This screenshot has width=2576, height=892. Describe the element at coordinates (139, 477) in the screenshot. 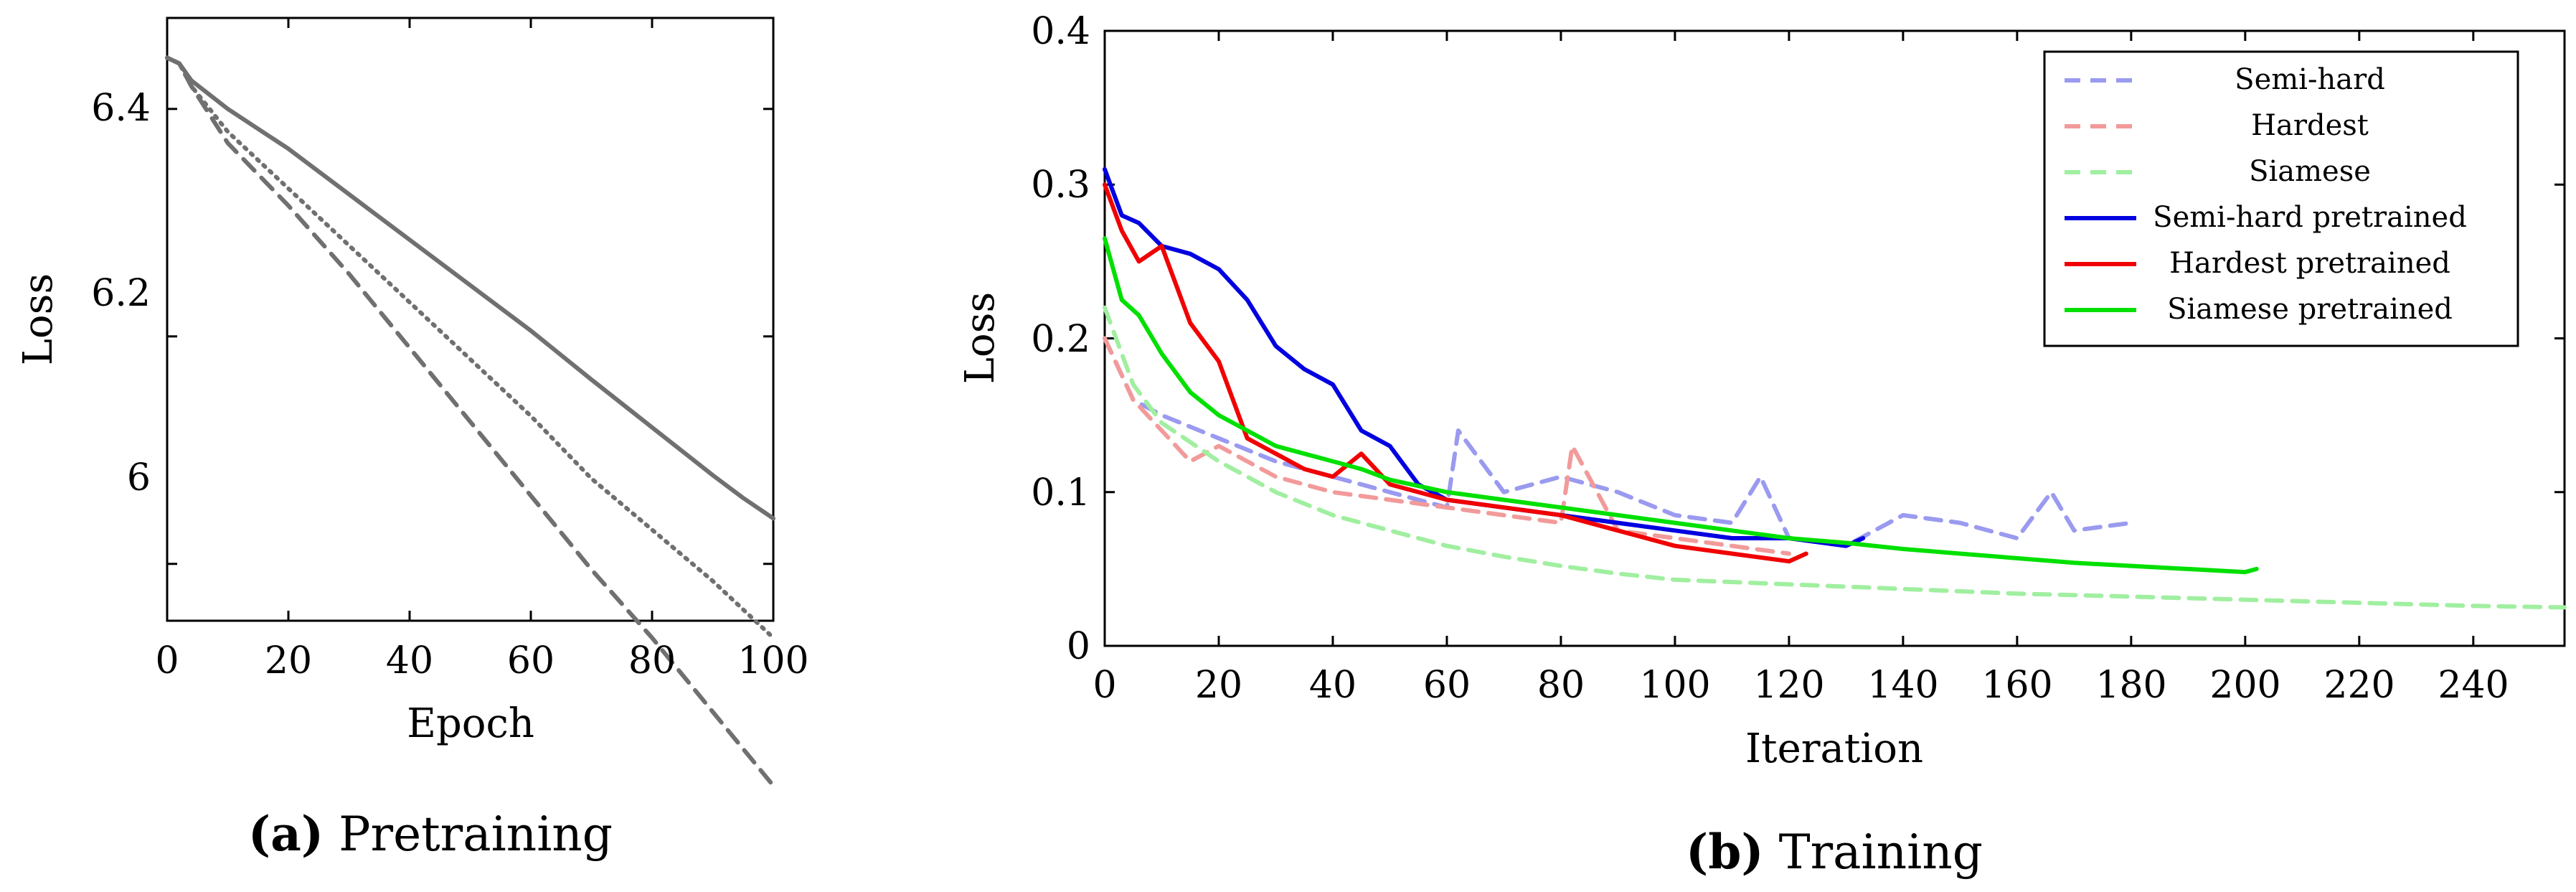

I see `ytick-label-a-6: 6` at that location.